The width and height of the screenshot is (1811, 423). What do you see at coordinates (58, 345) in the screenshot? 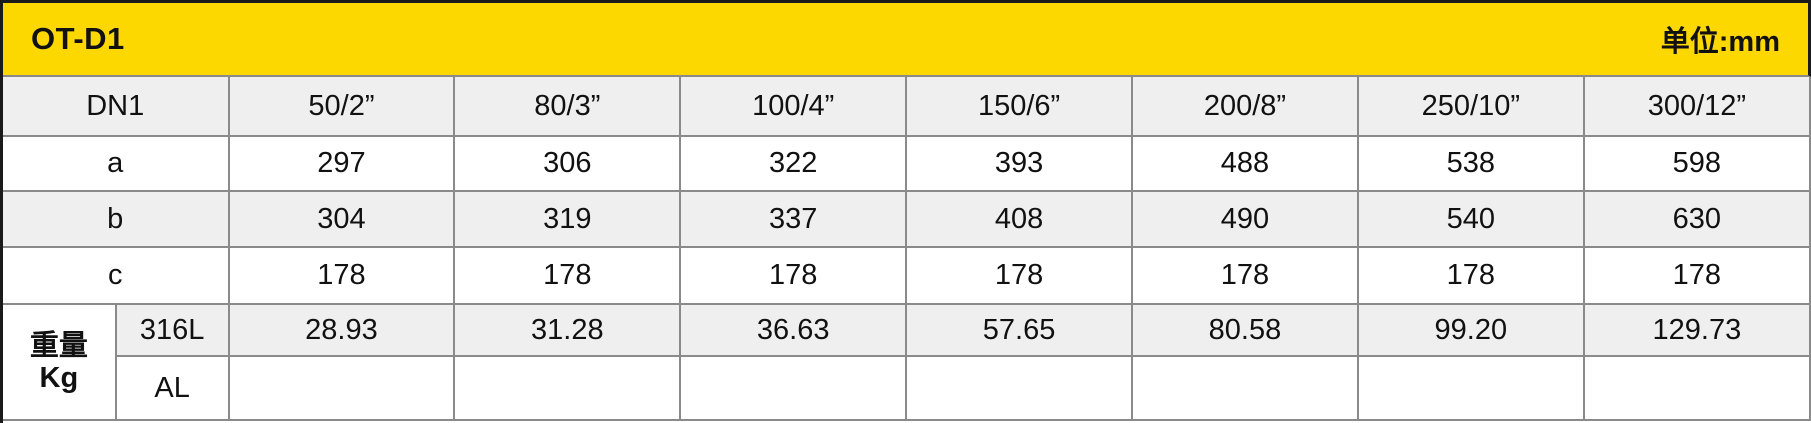
I see `weight-label: 重量` at bounding box center [58, 345].